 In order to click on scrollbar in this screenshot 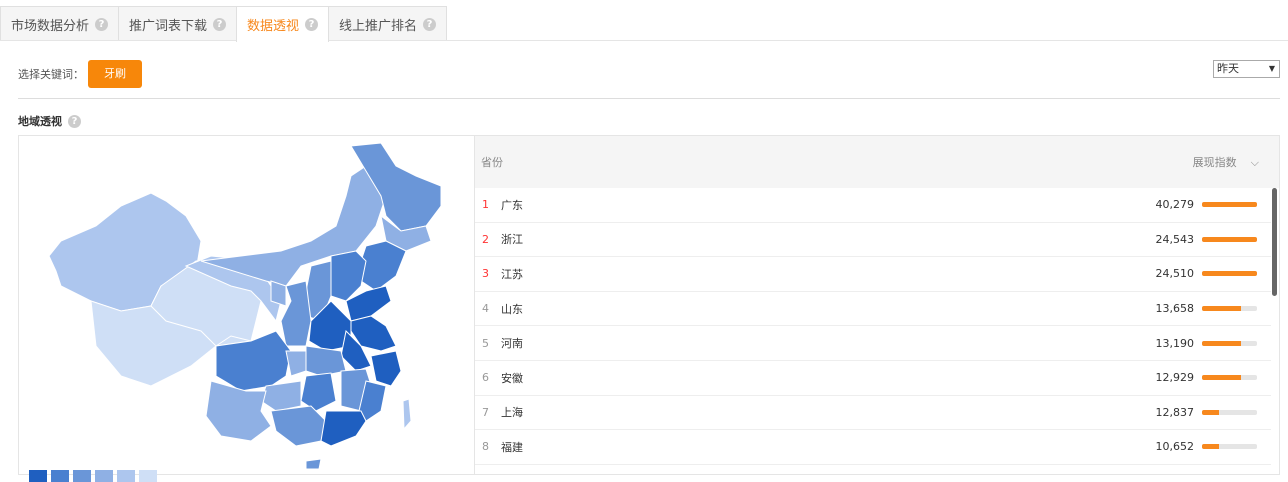, I will do `click(1274, 242)`.